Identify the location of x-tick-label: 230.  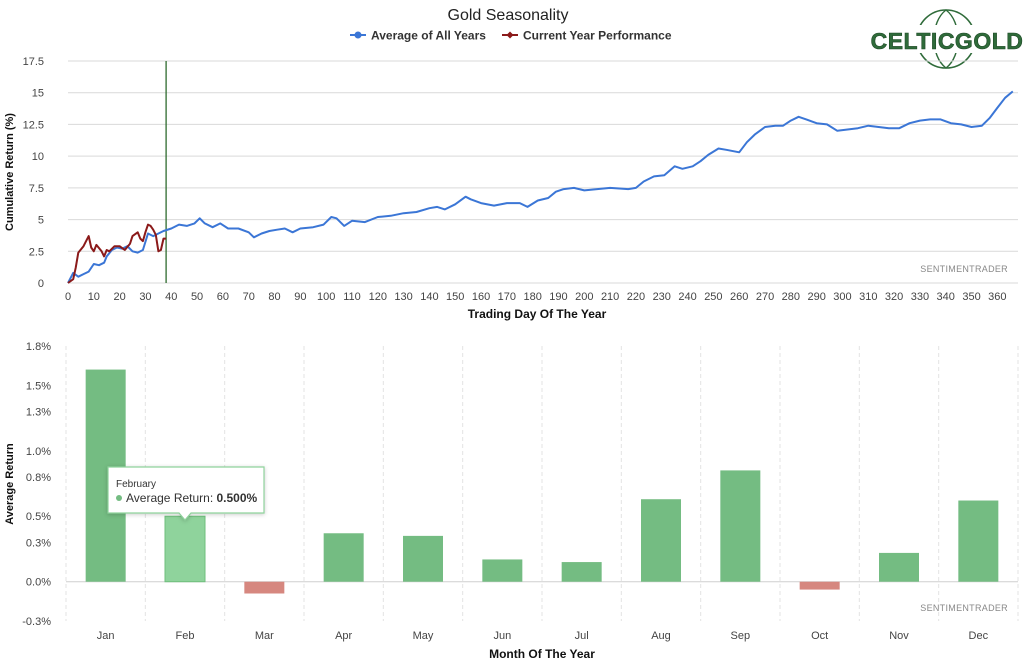
(662, 297).